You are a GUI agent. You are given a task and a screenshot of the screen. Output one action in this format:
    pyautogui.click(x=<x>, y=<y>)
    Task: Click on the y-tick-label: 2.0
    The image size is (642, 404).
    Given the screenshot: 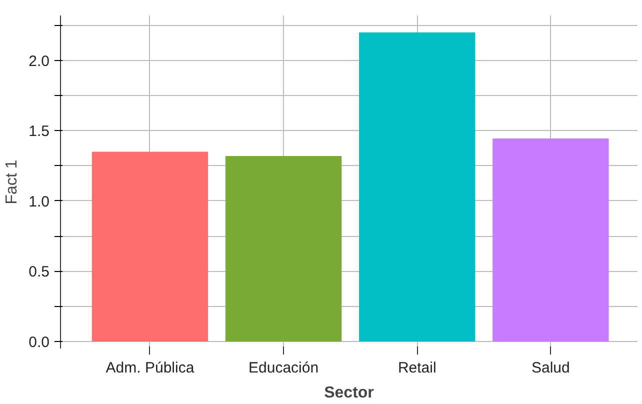 What is the action you would take?
    pyautogui.click(x=39, y=61)
    